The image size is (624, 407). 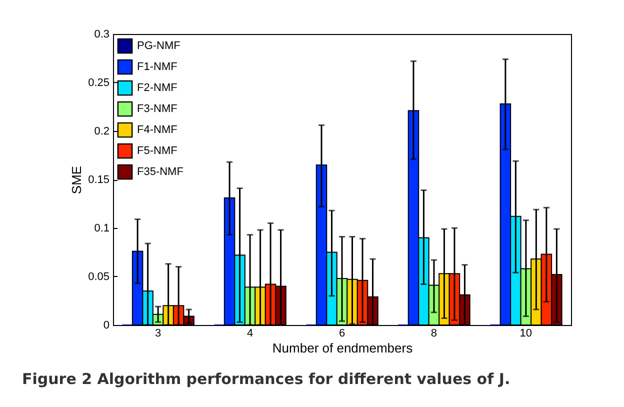 What do you see at coordinates (343, 348) in the screenshot?
I see `x-axis-title: Number of endmembers` at bounding box center [343, 348].